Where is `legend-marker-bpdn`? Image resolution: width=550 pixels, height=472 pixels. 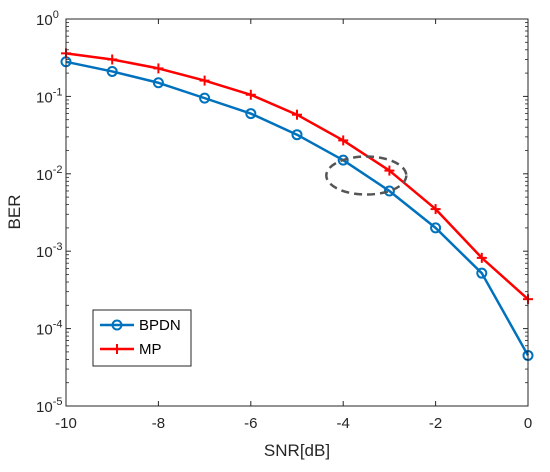 legend-marker-bpdn is located at coordinates (117, 325).